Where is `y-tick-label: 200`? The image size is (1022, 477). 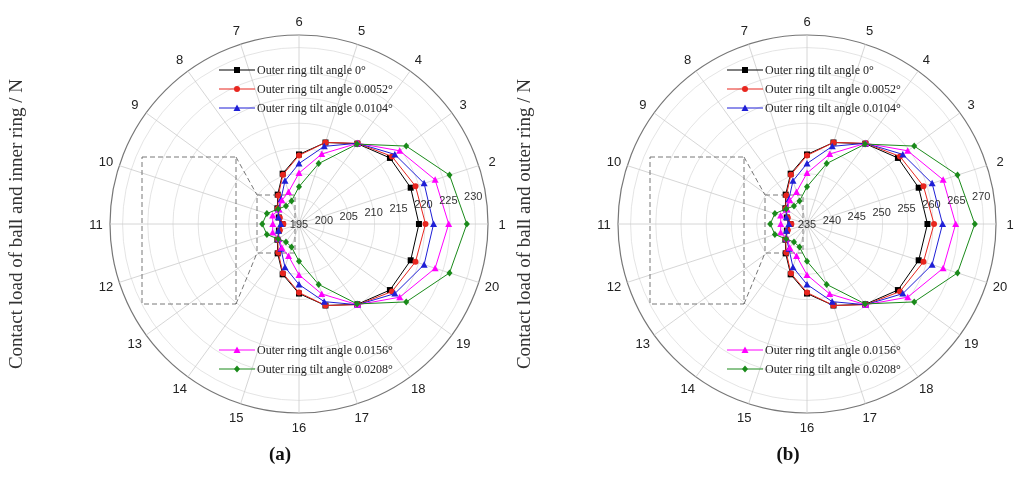
y-tick-label: 200 is located at coordinates (324, 219).